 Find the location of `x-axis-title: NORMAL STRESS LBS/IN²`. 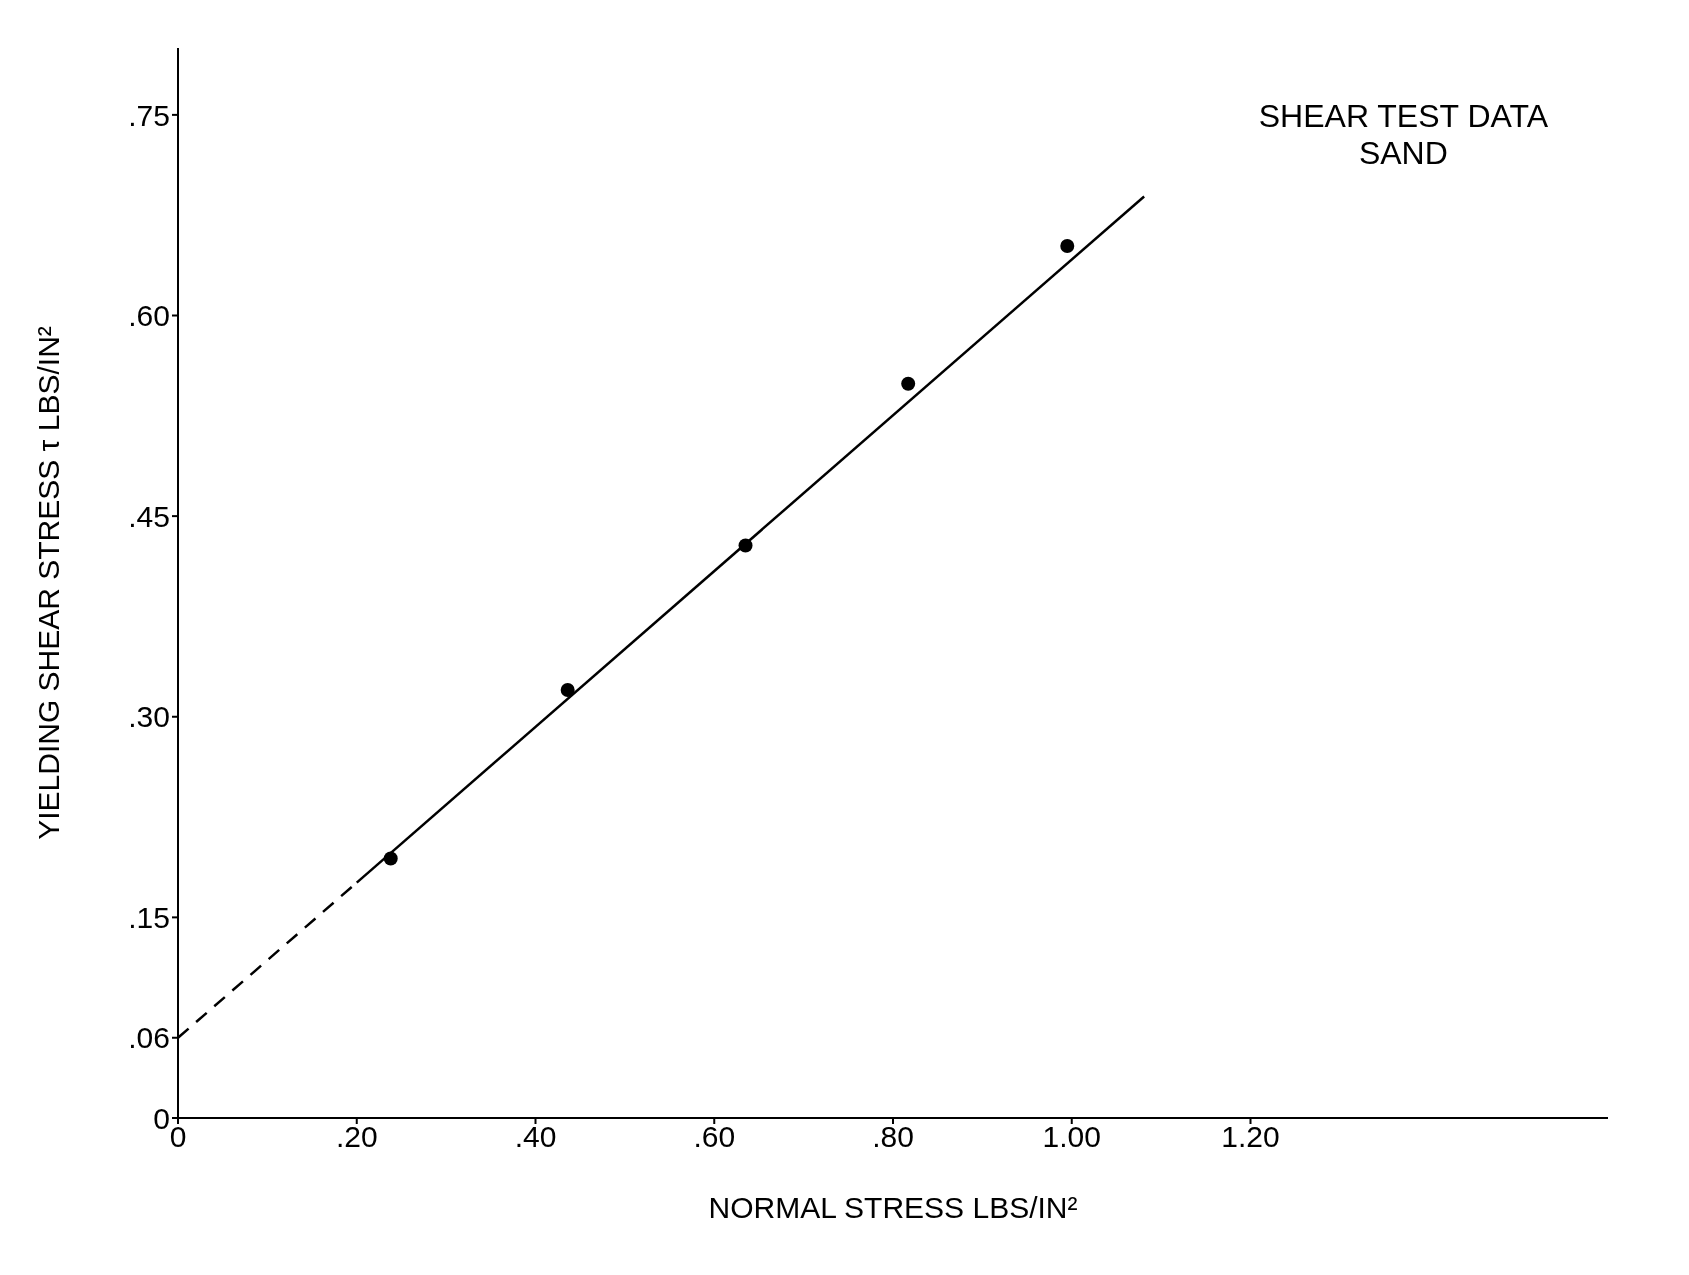

x-axis-title: NORMAL STRESS LBS/IN² is located at coordinates (893, 1207).